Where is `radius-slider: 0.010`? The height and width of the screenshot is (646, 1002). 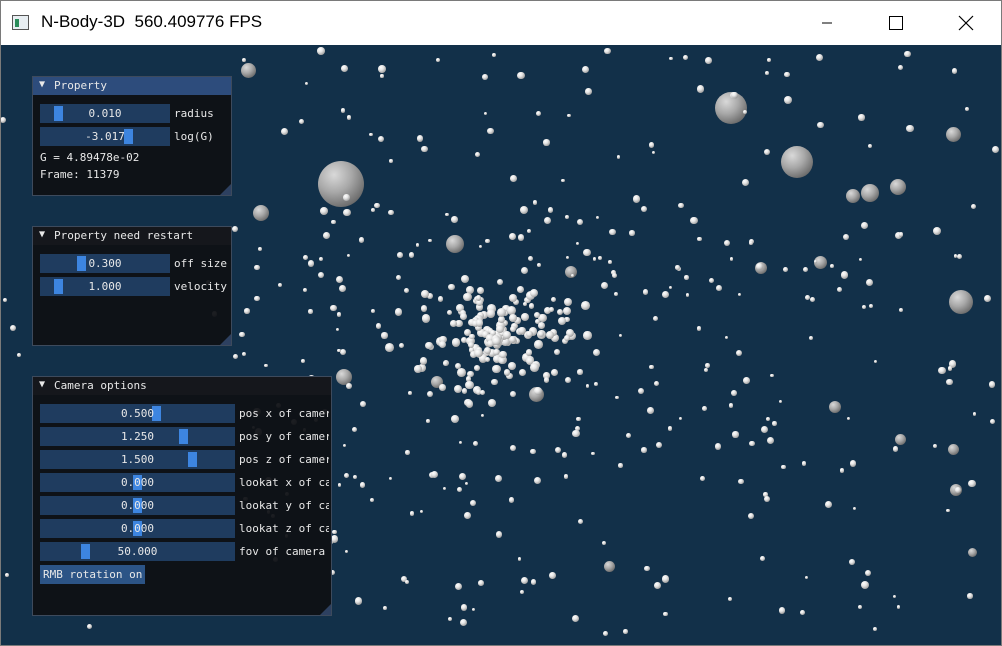
radius-slider: 0.010 is located at coordinates (105, 113).